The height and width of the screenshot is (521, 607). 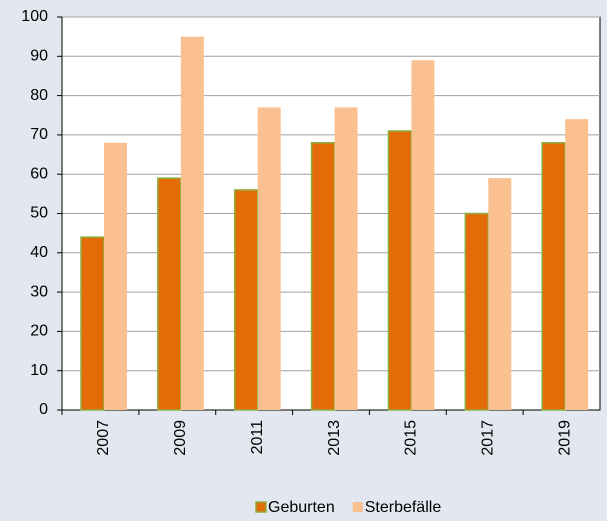 I want to click on x-tick-label: 2015, so click(x=411, y=438).